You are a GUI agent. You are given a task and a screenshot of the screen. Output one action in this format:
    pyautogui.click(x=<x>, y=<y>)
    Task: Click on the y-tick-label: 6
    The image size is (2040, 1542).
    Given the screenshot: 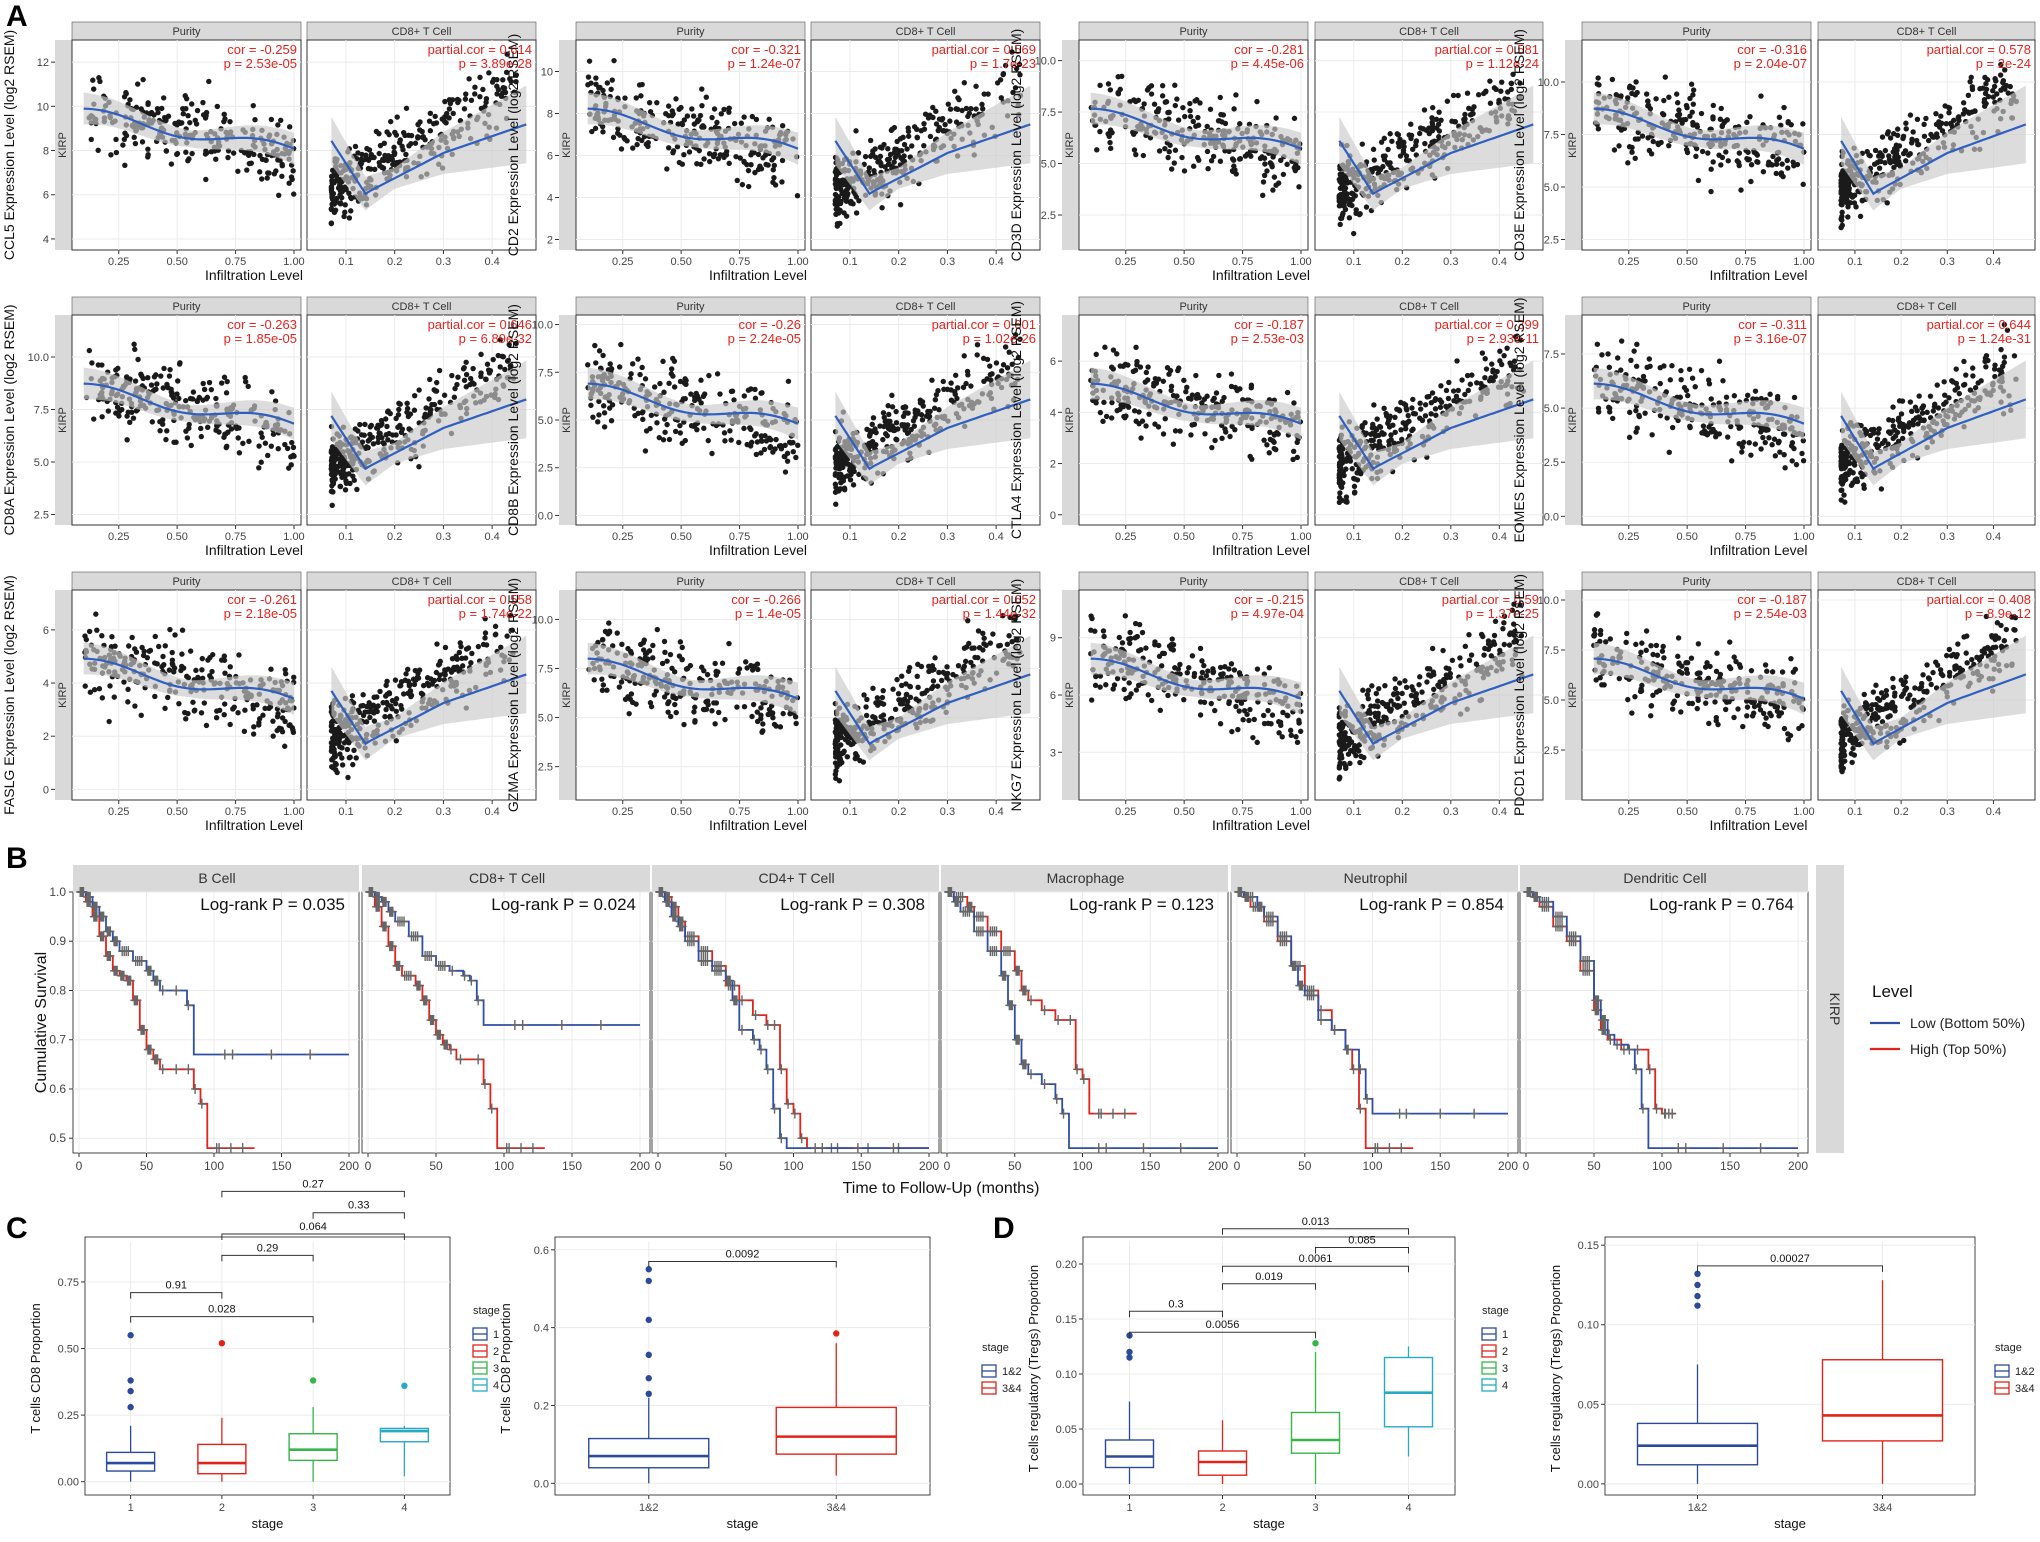 What is the action you would take?
    pyautogui.click(x=46, y=196)
    